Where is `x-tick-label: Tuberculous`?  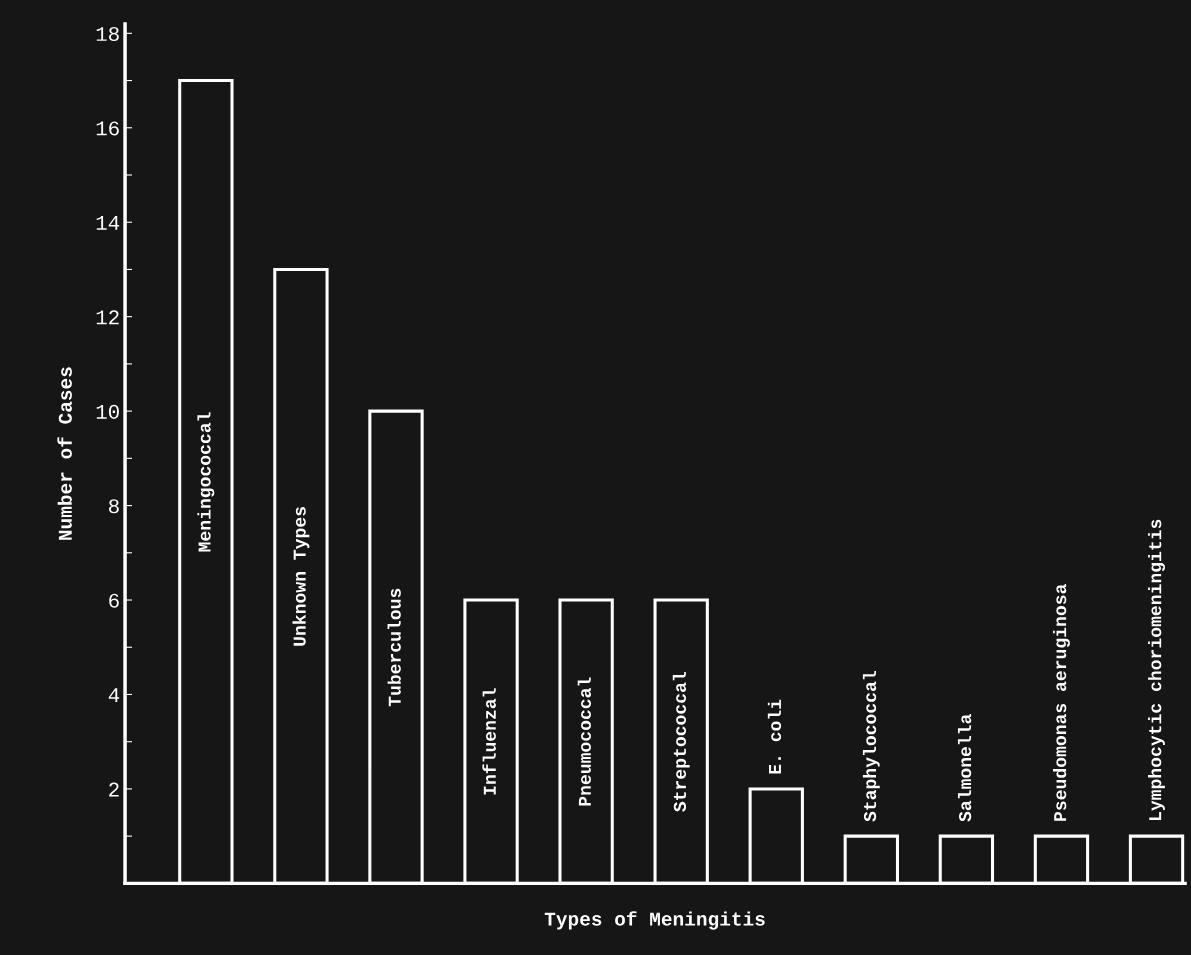
x-tick-label: Tuberculous is located at coordinates (394, 647).